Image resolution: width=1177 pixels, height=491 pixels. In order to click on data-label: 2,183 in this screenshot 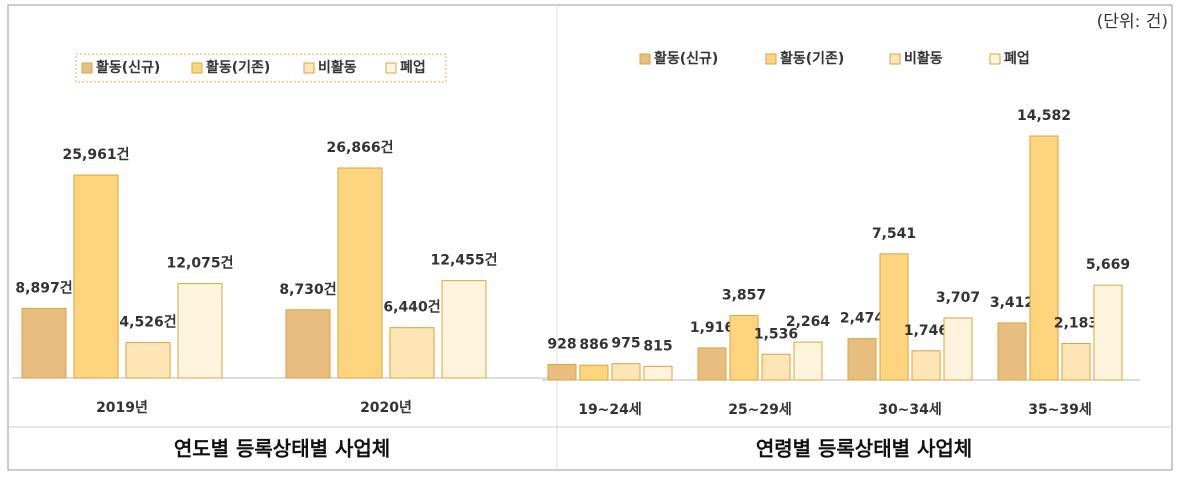, I will do `click(1076, 323)`.